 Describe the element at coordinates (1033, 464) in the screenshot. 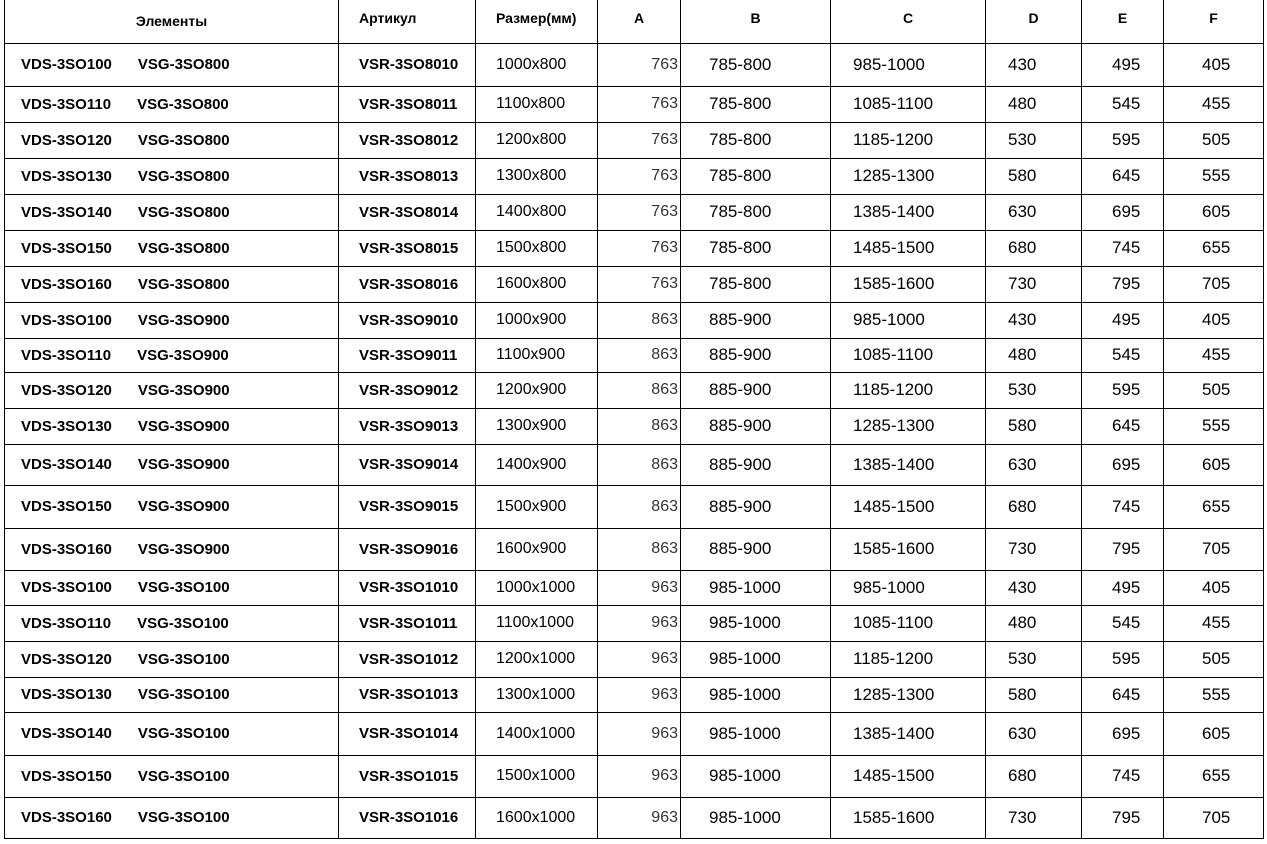

I see `d-cell: 630` at that location.